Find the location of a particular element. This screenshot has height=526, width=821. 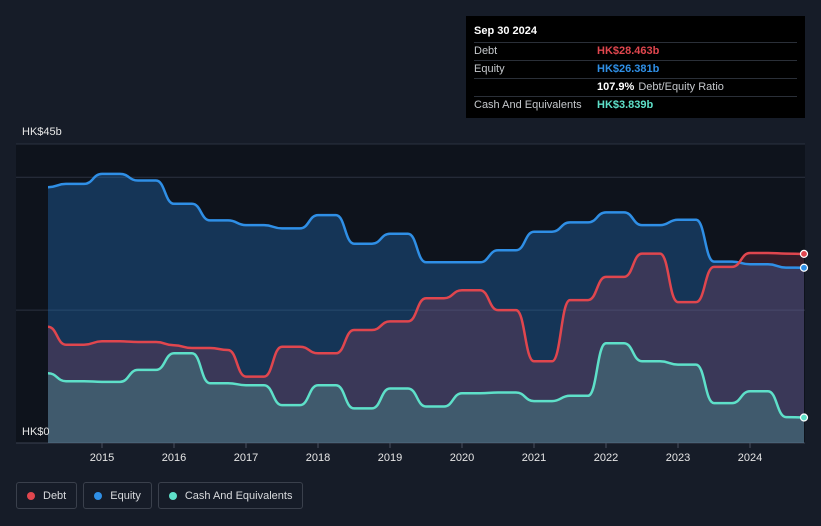

tooltip-value-ratio: 107.9% is located at coordinates (616, 87).